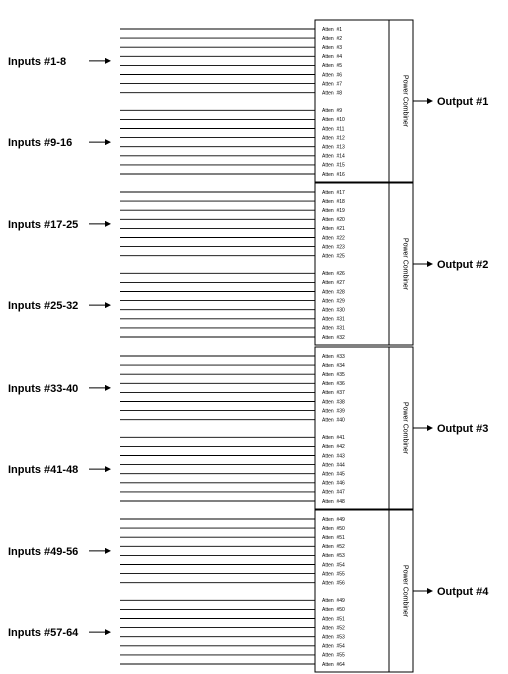 This screenshot has height=674, width=508. What do you see at coordinates (332, 94) in the screenshot?
I see `attenuator-label: Atten #8` at bounding box center [332, 94].